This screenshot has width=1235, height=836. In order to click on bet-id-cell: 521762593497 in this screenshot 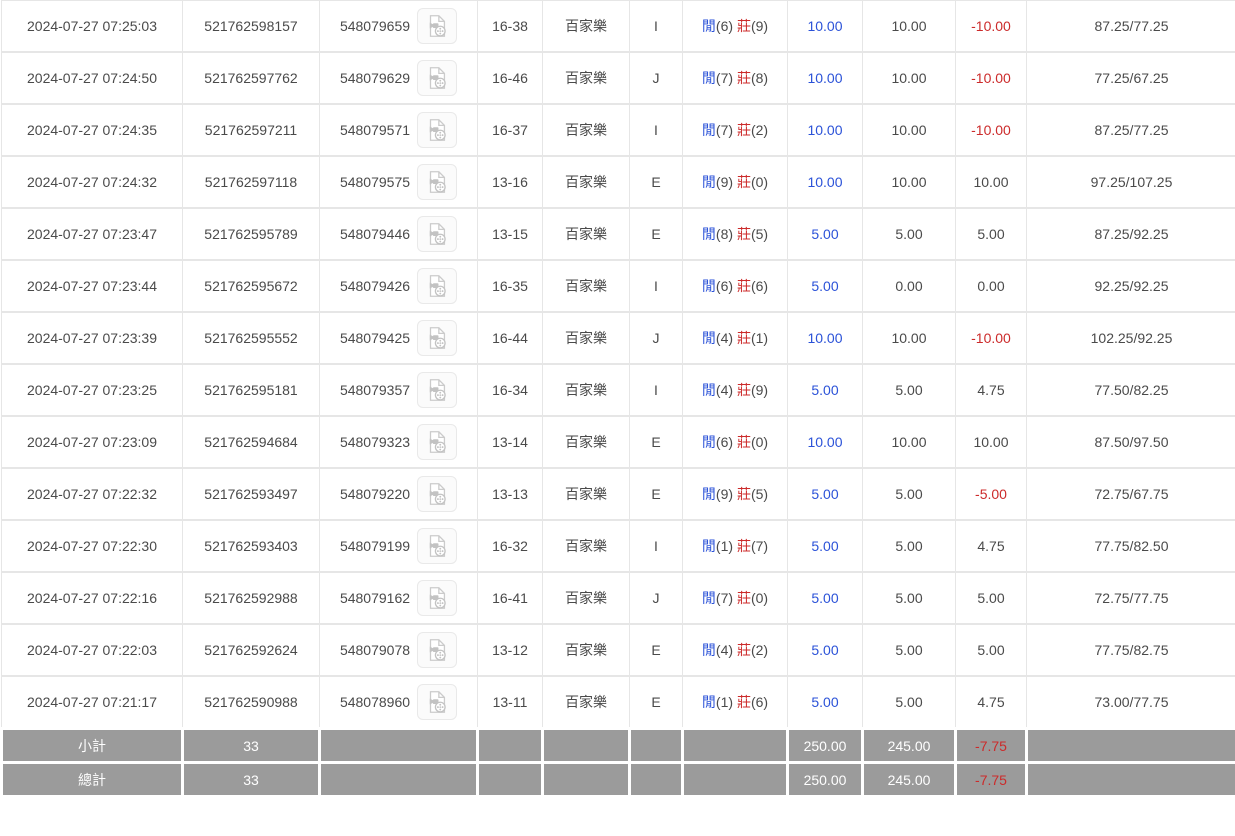, I will do `click(251, 494)`.